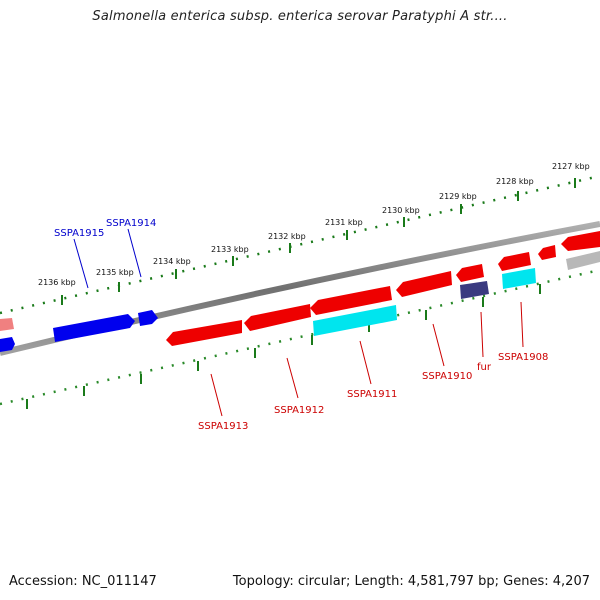 Image resolution: width=600 pixels, height=600 pixels. Describe the element at coordinates (57, 282) in the screenshot. I see `ruler-label: 2136 kbp` at that location.